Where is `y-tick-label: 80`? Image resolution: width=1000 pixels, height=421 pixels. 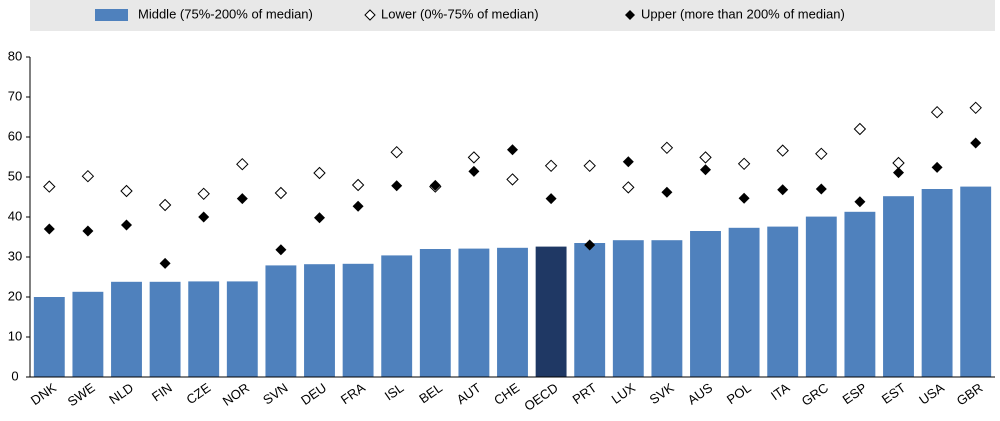 y-tick-label: 80 is located at coordinates (15, 55).